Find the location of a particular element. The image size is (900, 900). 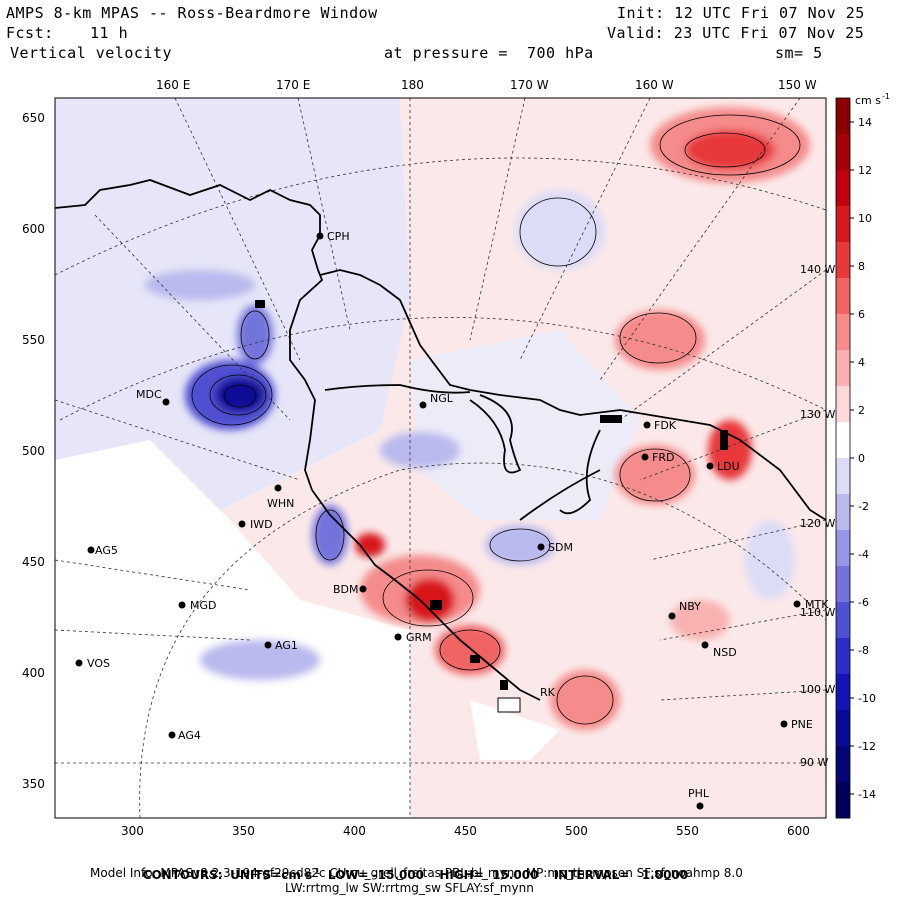

x-label: 400 is located at coordinates (354, 831).